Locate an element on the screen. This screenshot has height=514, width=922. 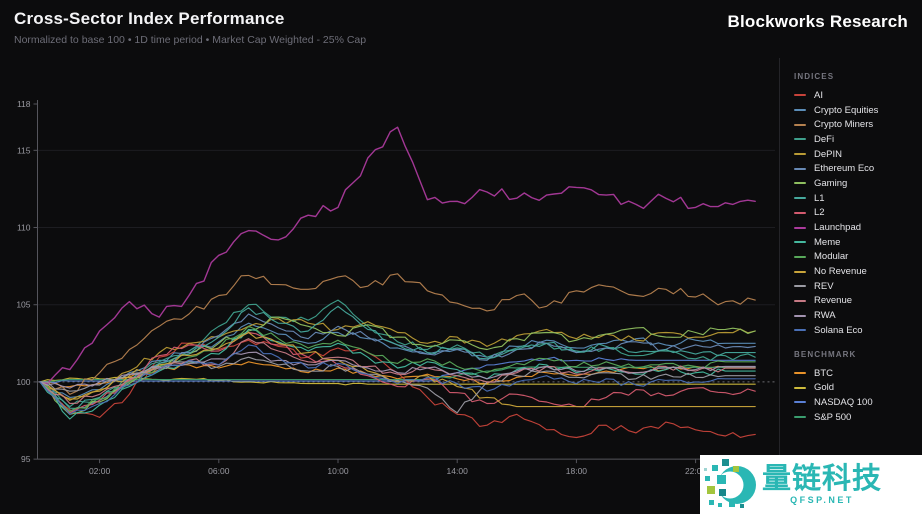
legend-item: DeFi is located at coordinates (855, 139).